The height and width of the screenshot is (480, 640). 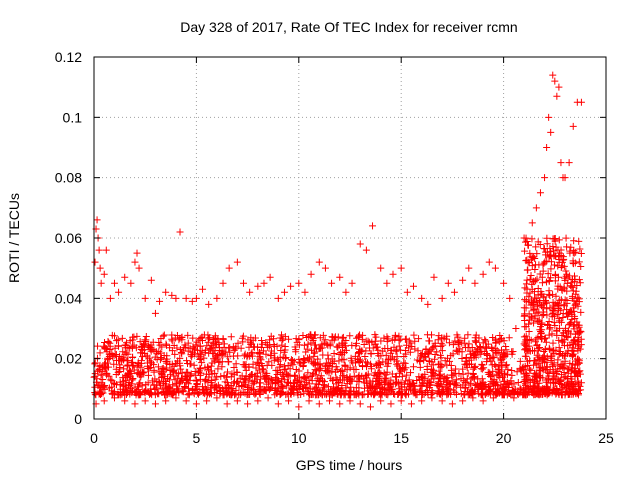 What do you see at coordinates (68, 359) in the screenshot?
I see `y-tick-label: 0.02` at bounding box center [68, 359].